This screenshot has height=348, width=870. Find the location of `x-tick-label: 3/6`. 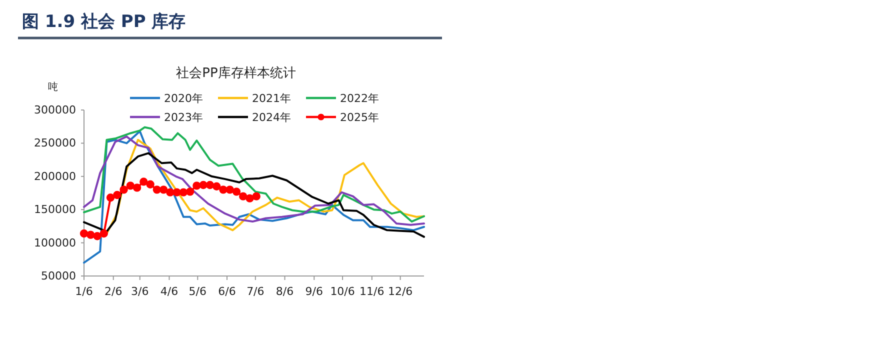

x-tick-label: 3/6 is located at coordinates (140, 291).